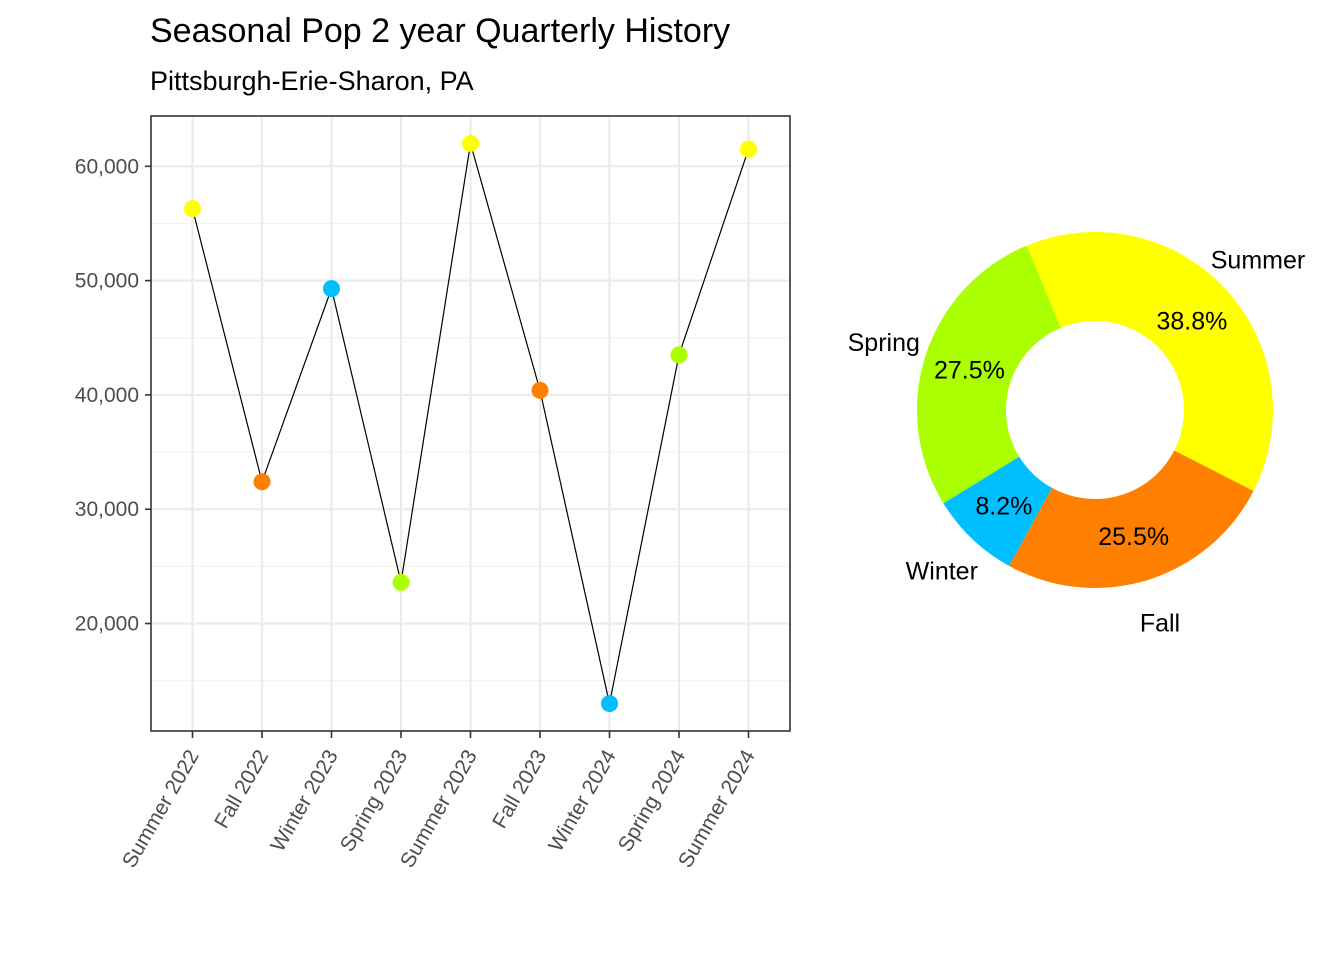 The width and height of the screenshot is (1344, 960). Describe the element at coordinates (241, 789) in the screenshot. I see `x-tick-label: Fall 2022` at that location.